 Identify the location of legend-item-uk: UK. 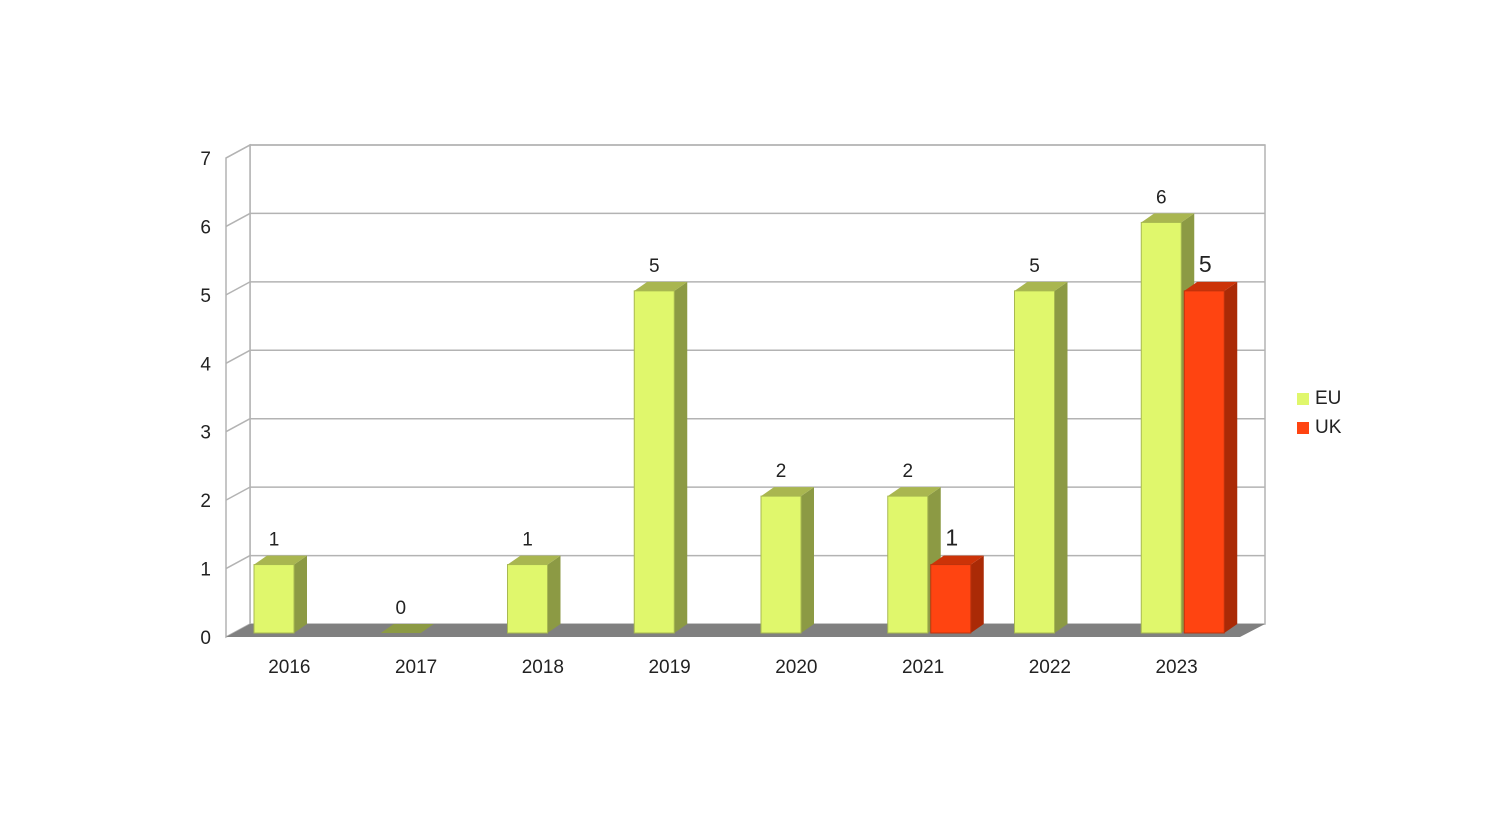
(1319, 427).